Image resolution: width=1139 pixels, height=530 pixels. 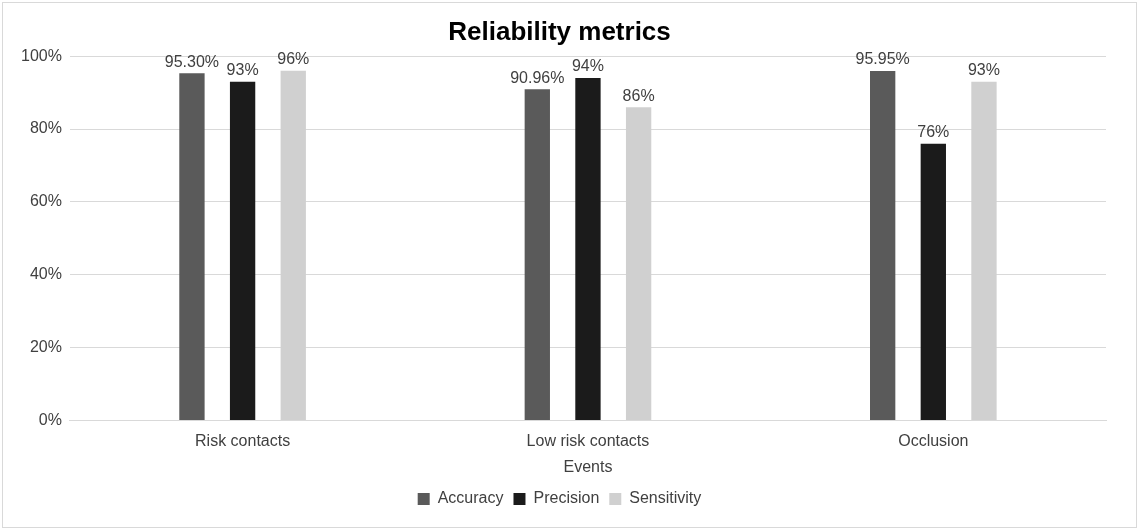 What do you see at coordinates (882, 59) in the screenshot?
I see `data-label: 95.95%` at bounding box center [882, 59].